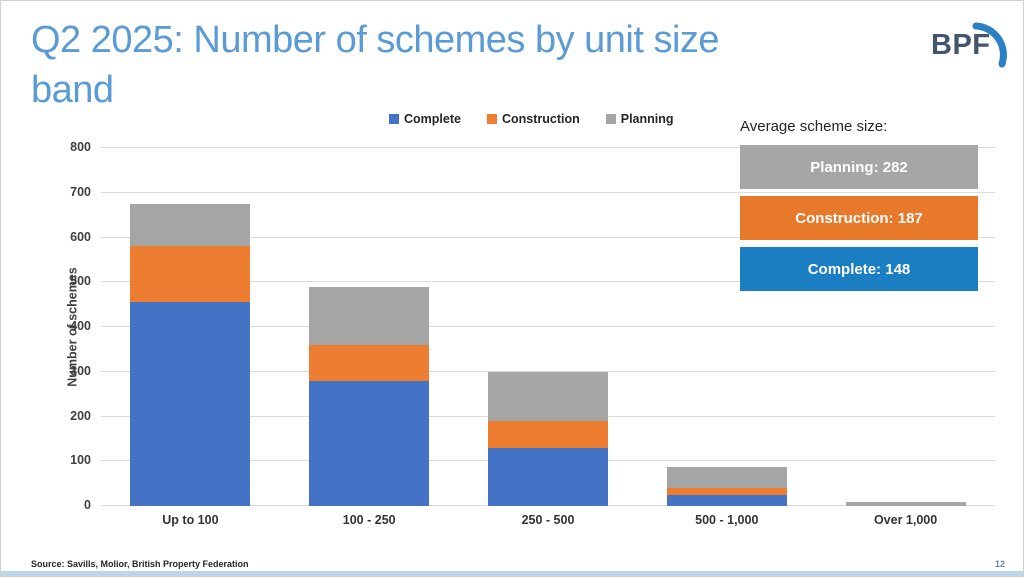  What do you see at coordinates (80, 281) in the screenshot?
I see `y-tick-label: 500` at bounding box center [80, 281].